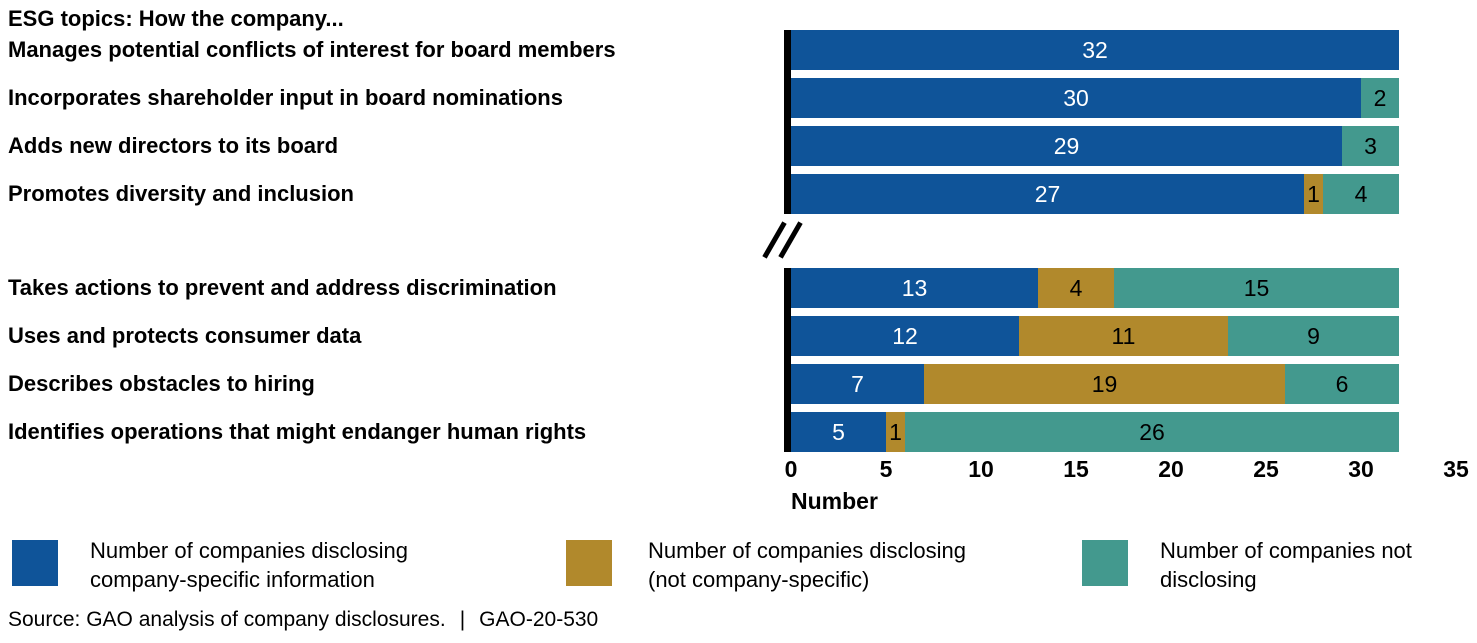 The width and height of the screenshot is (1477, 643). I want to click on bar-segment: 15, so click(1256, 288).